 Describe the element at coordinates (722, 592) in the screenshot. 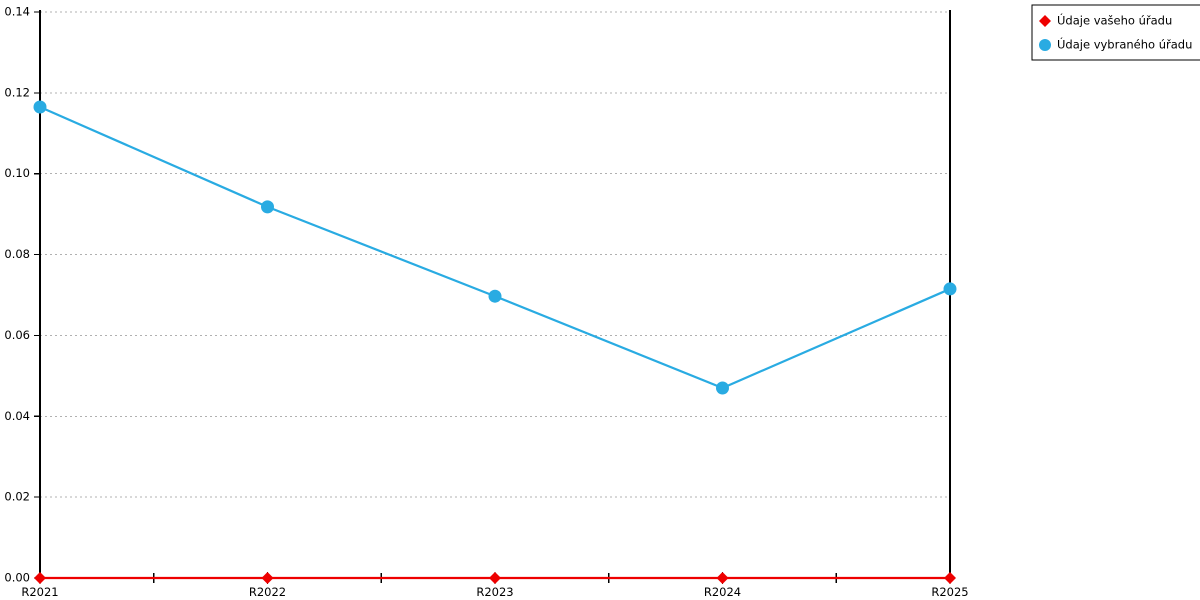

I see `x-tick-label-3: R2024` at that location.